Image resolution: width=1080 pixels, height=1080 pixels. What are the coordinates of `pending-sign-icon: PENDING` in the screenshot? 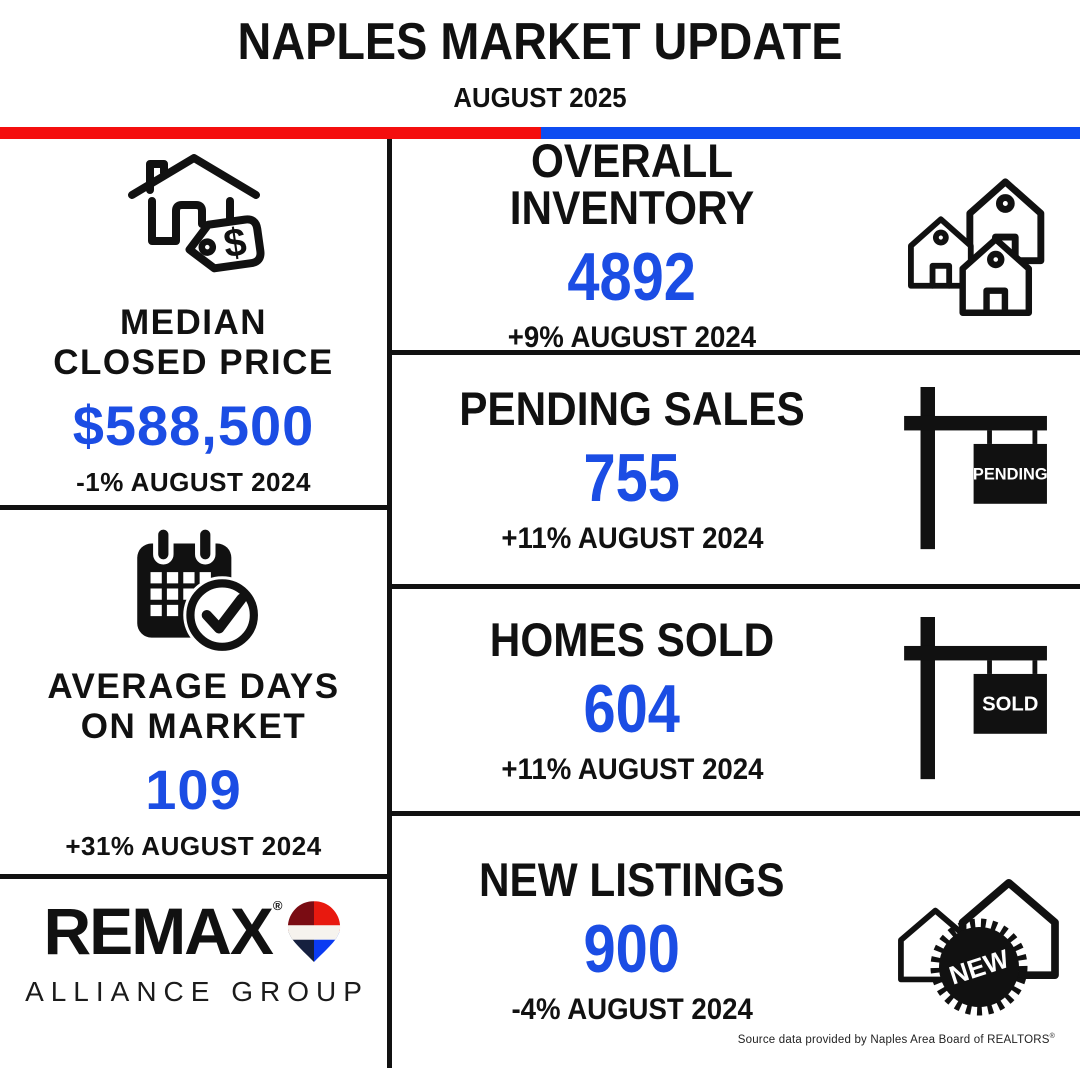 It's located at (975, 467).